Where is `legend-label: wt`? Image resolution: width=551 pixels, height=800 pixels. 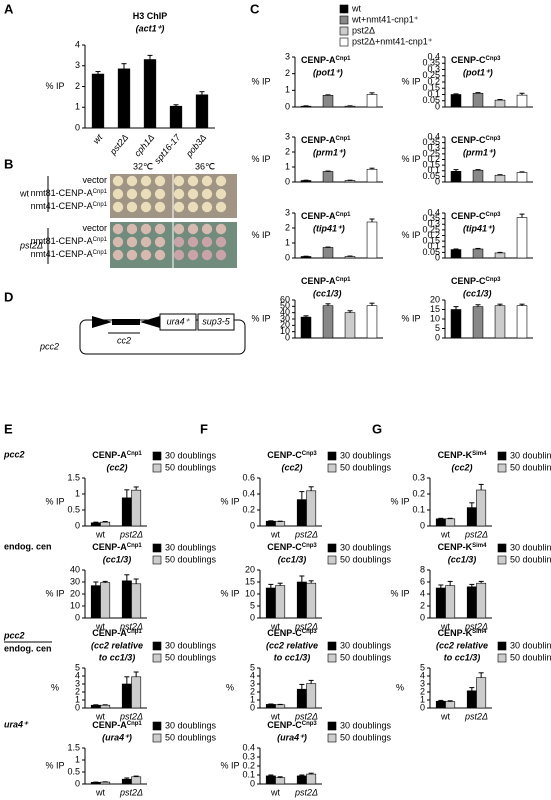 legend-label: wt is located at coordinates (356, 8).